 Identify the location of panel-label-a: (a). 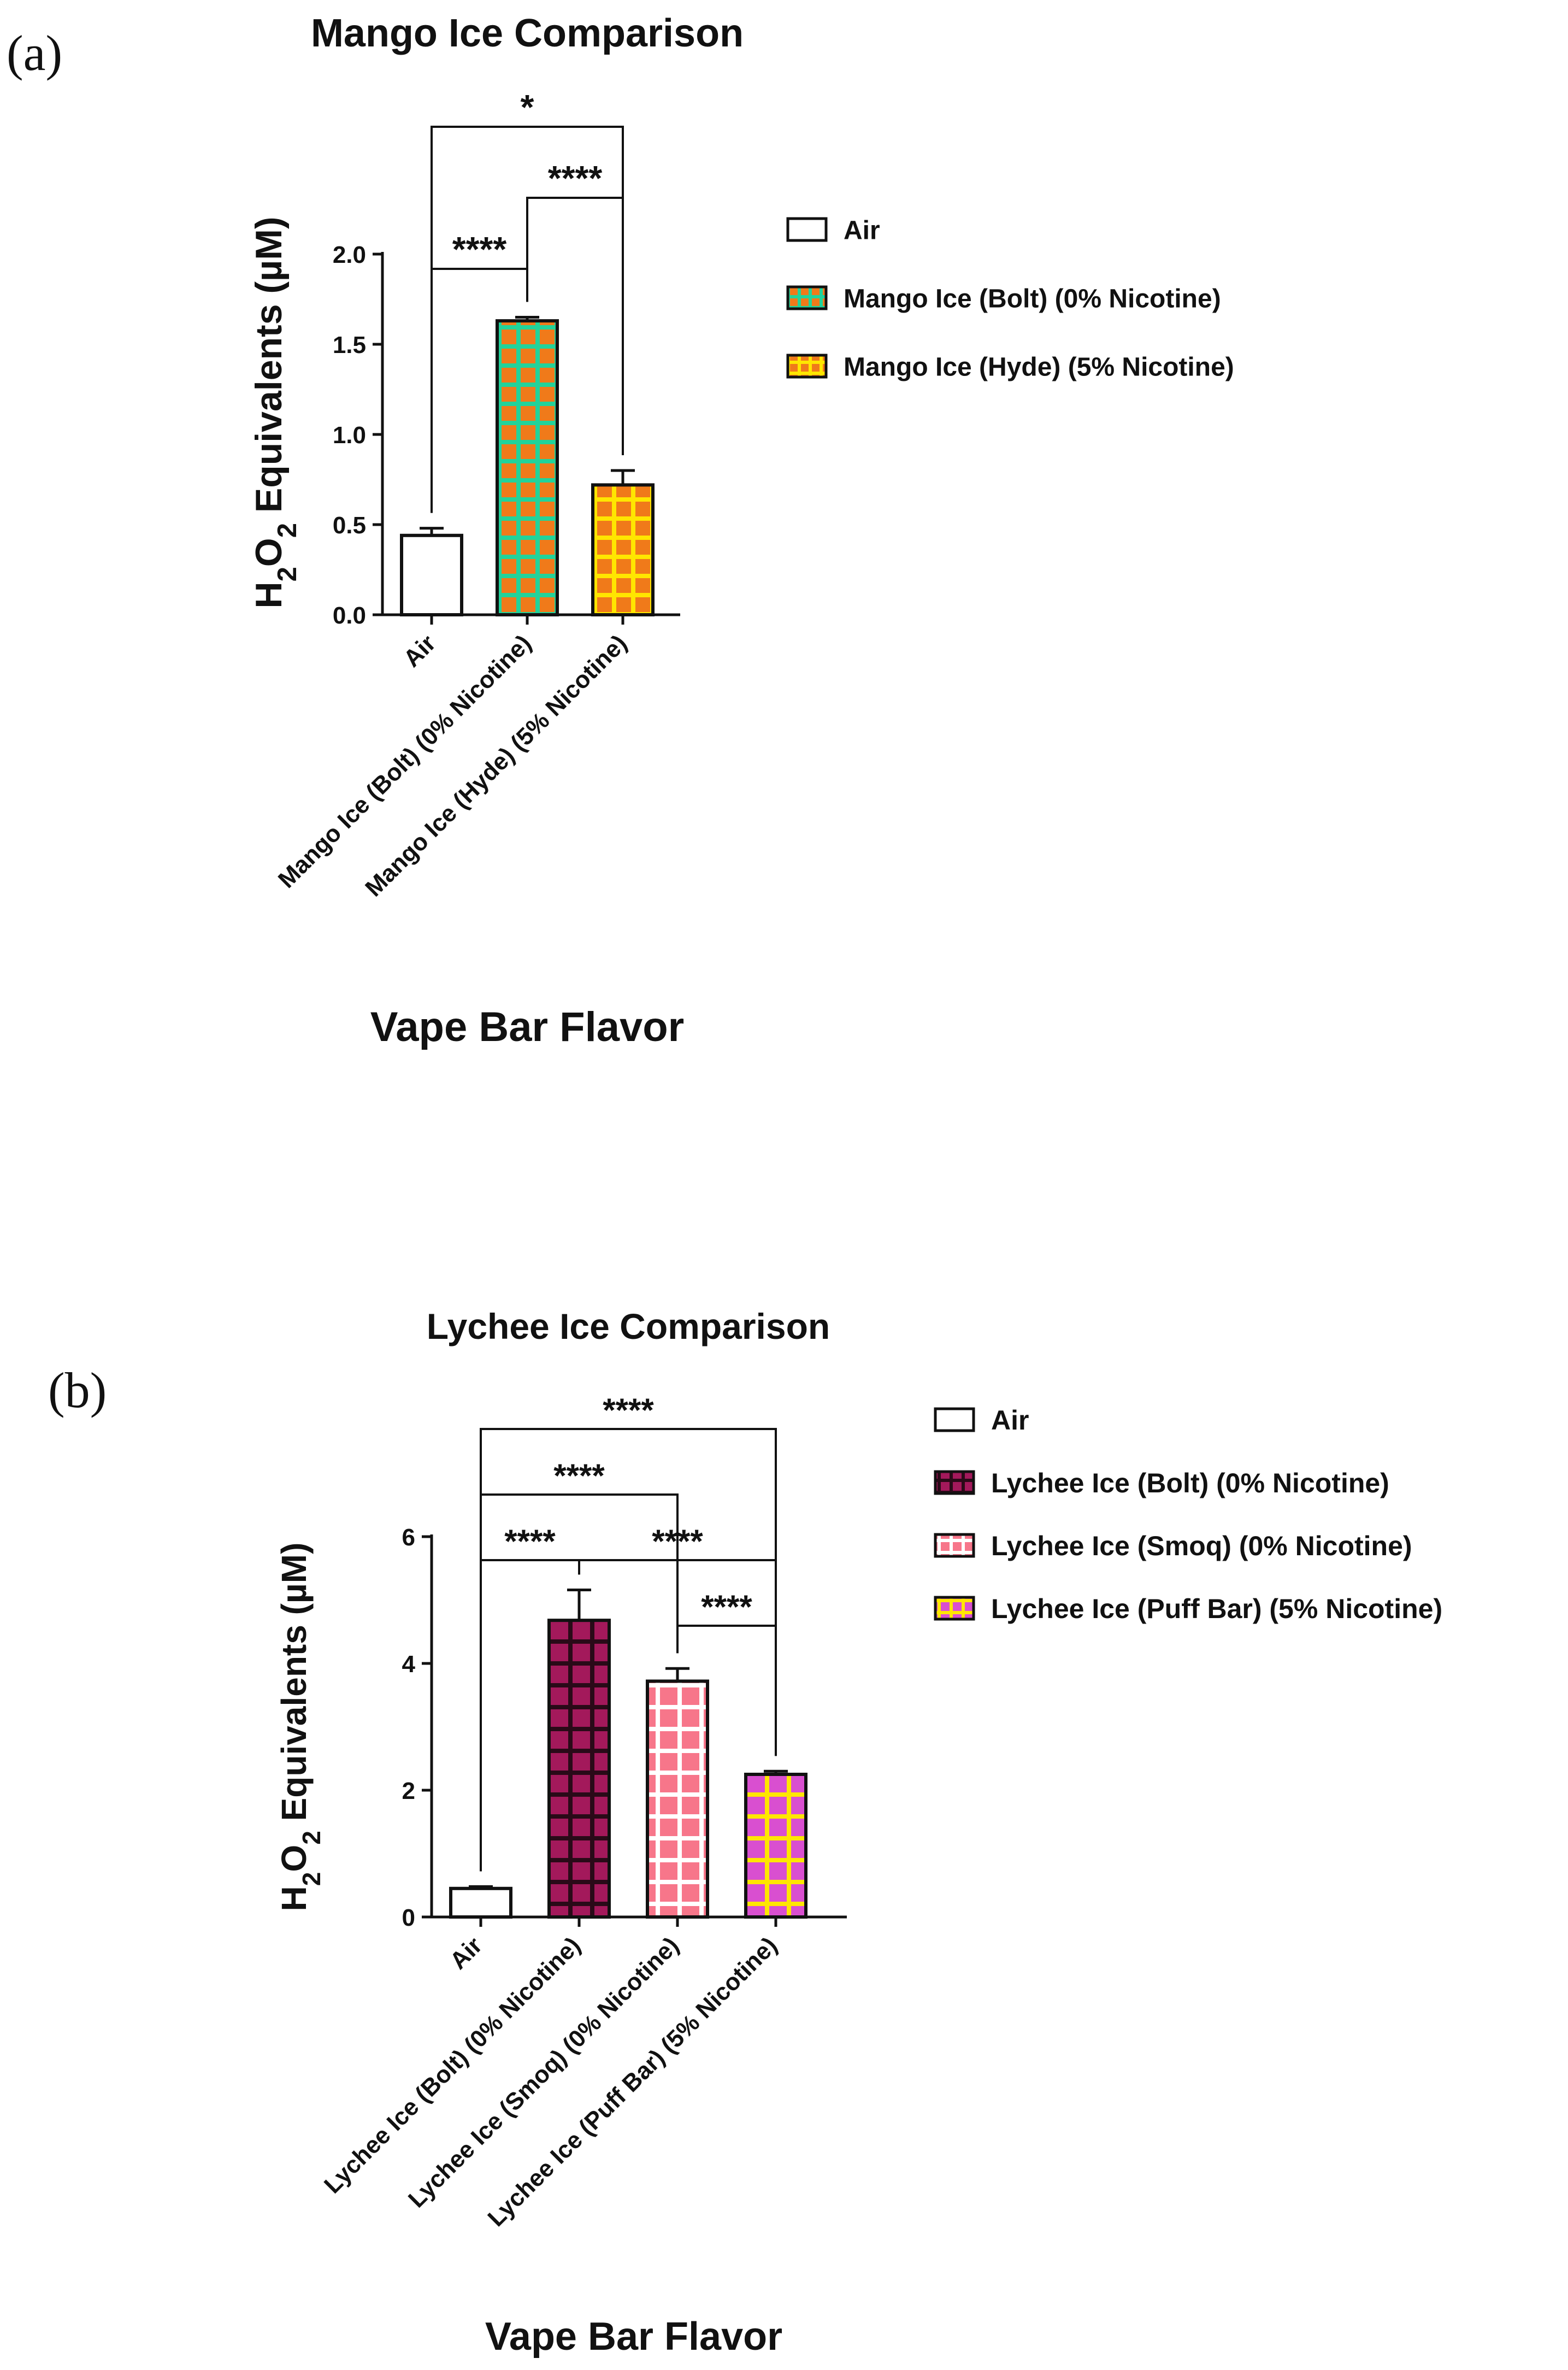
(34, 53).